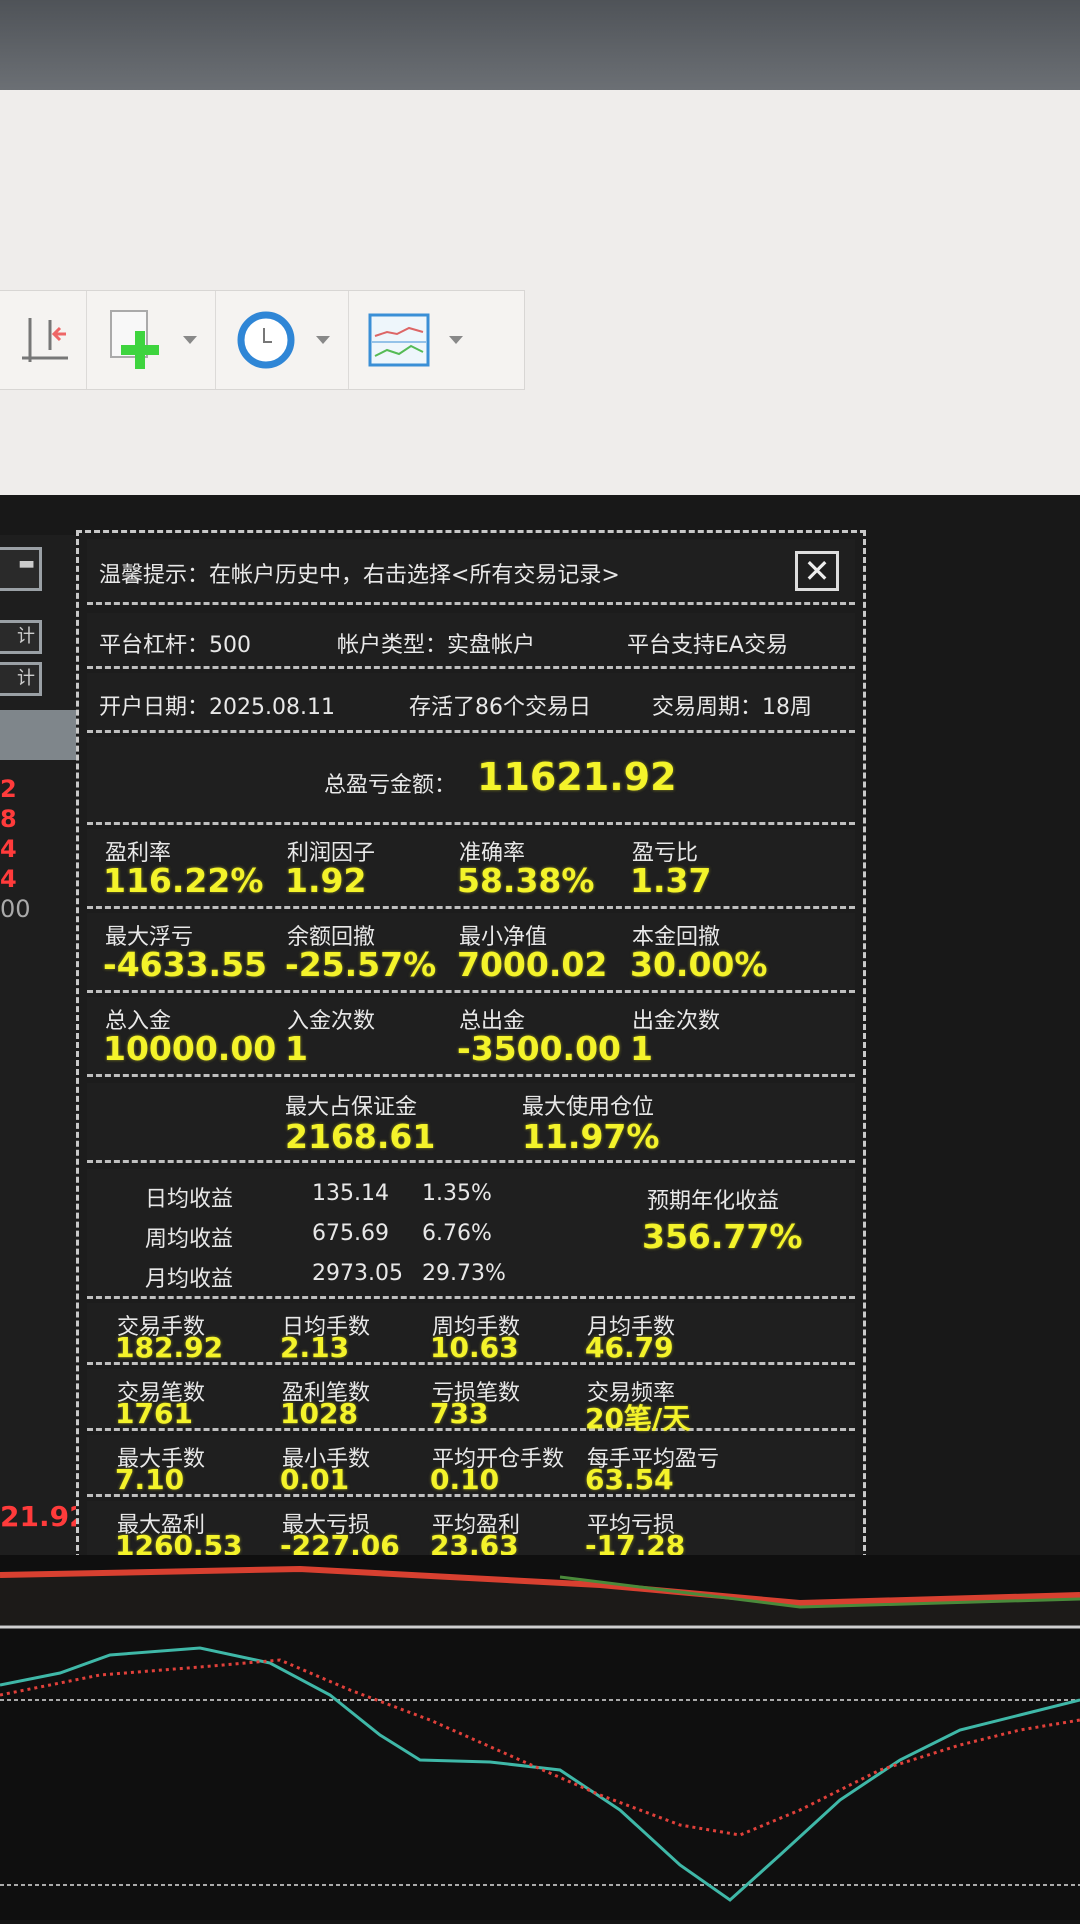 The height and width of the screenshot is (1924, 1080). I want to click on margin-value: 2168.61, so click(360, 1136).